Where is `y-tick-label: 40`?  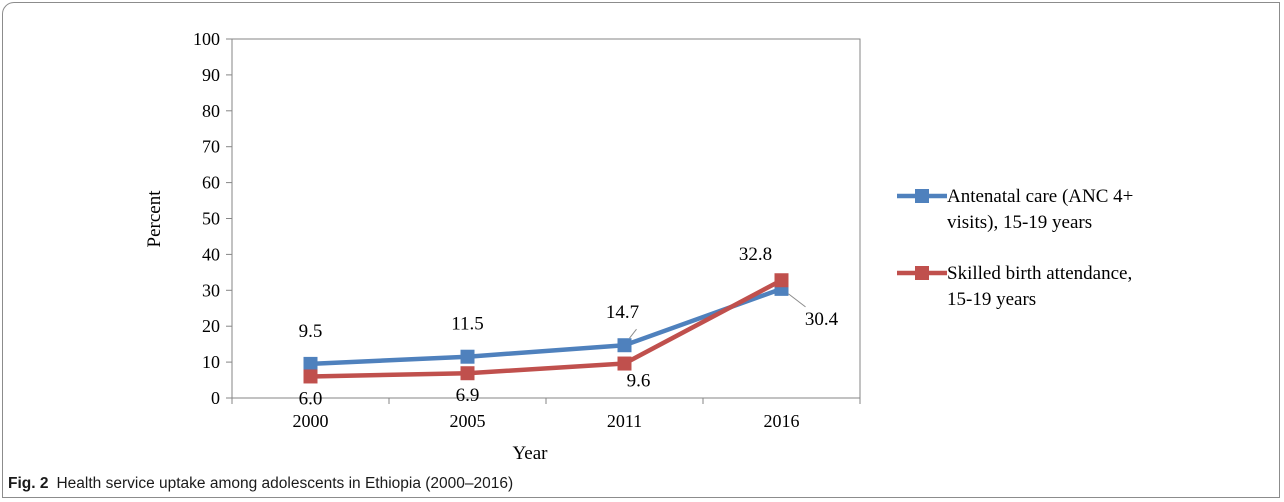
y-tick-label: 40 is located at coordinates (211, 254).